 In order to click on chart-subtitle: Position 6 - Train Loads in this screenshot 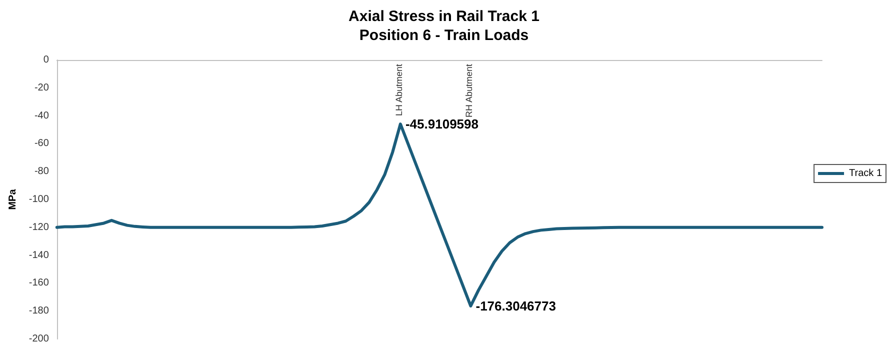, I will do `click(444, 35)`.